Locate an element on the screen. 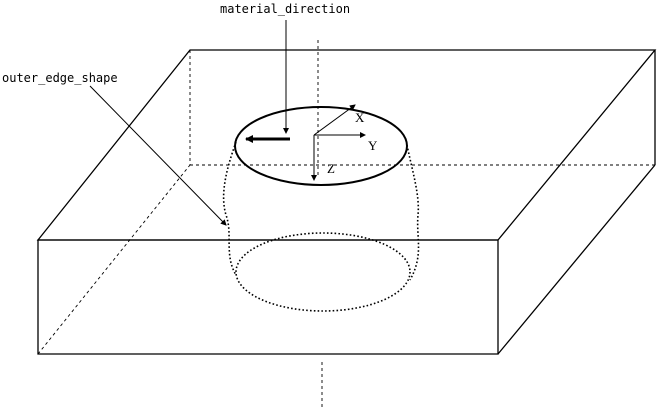  material-direction-label: material_direction is located at coordinates (285, 9).